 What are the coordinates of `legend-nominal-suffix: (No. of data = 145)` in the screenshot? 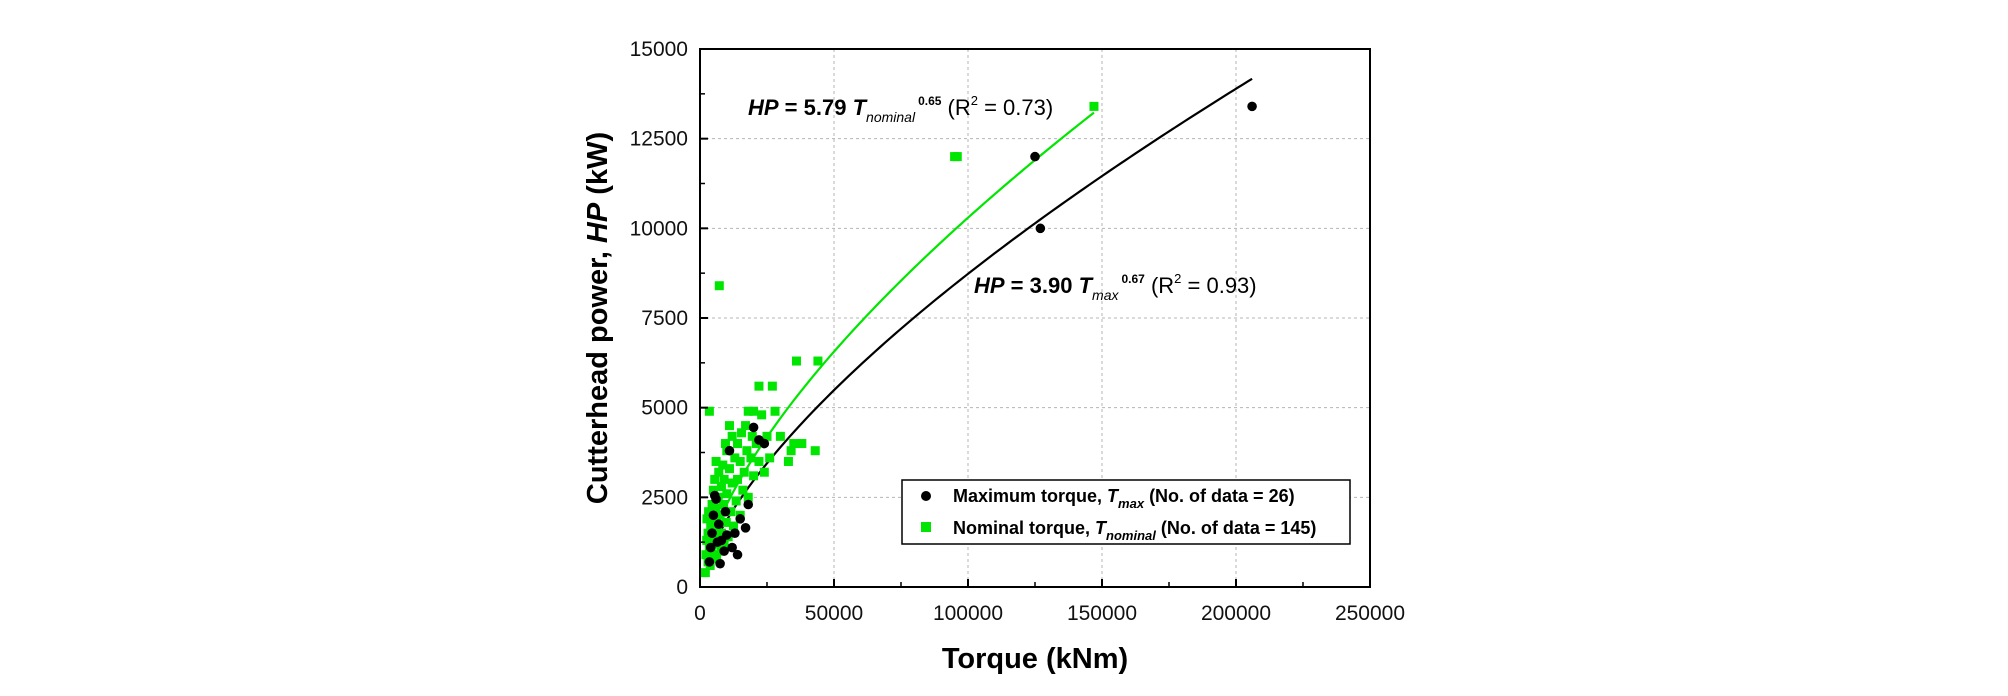 It's located at (1236, 528).